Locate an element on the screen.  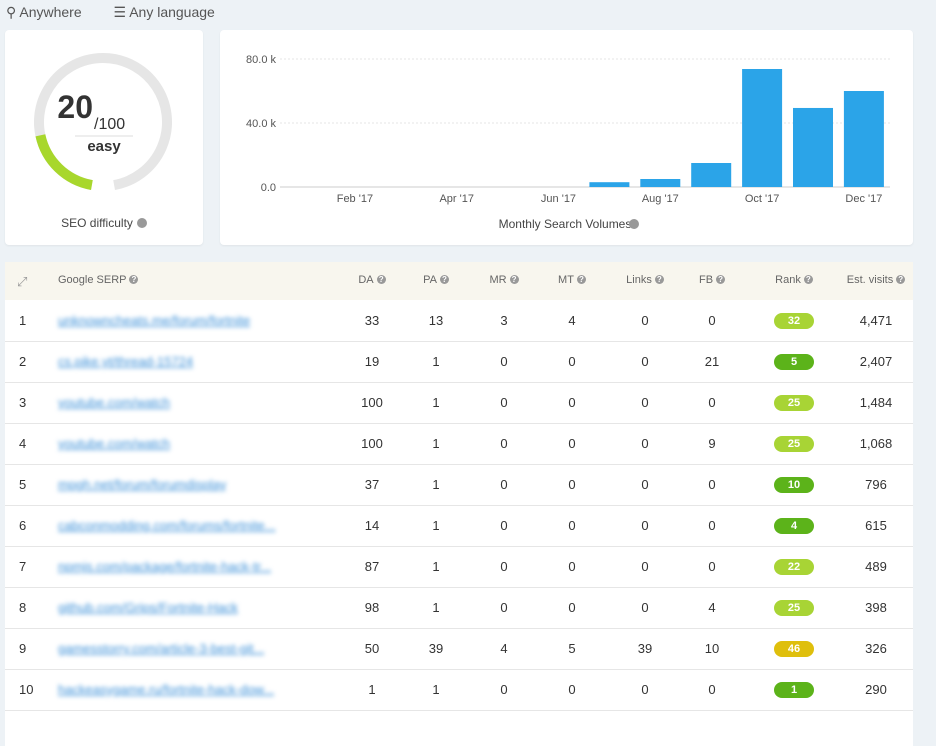
table-cell: 7 is located at coordinates (23, 566).